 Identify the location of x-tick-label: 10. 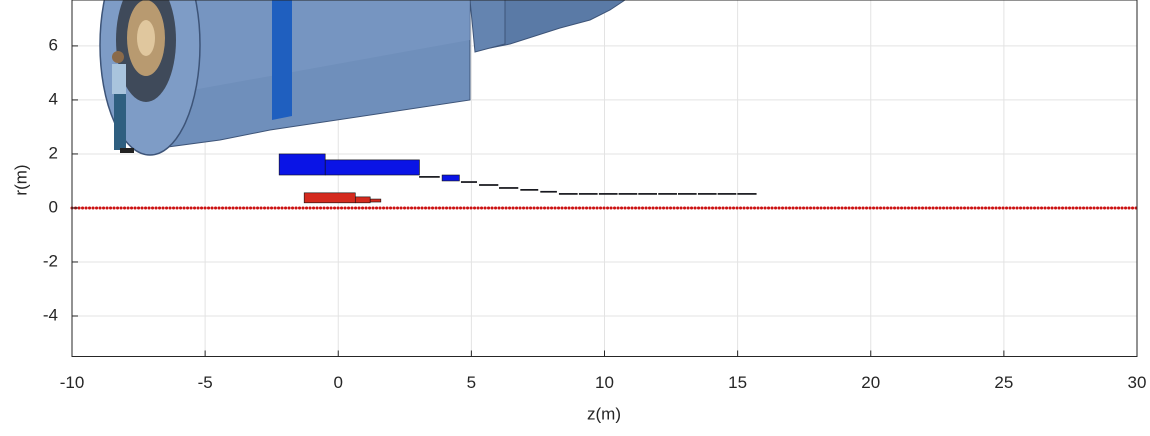
(604, 382).